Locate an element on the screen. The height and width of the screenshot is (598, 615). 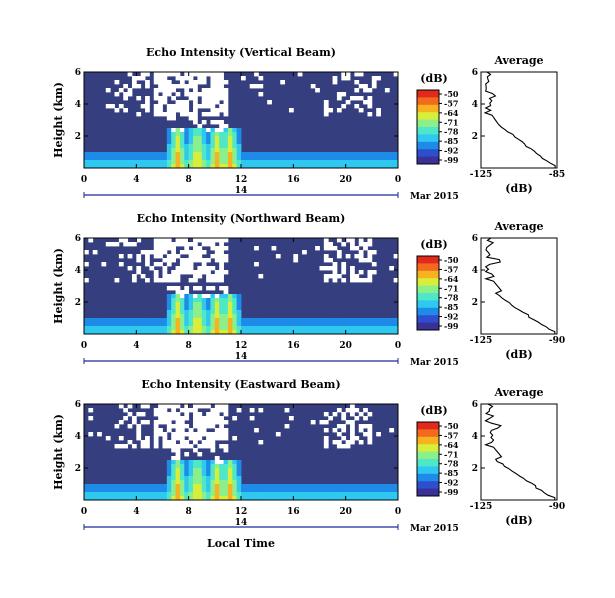
colorbar-tick-label: -57 is located at coordinates (451, 103).